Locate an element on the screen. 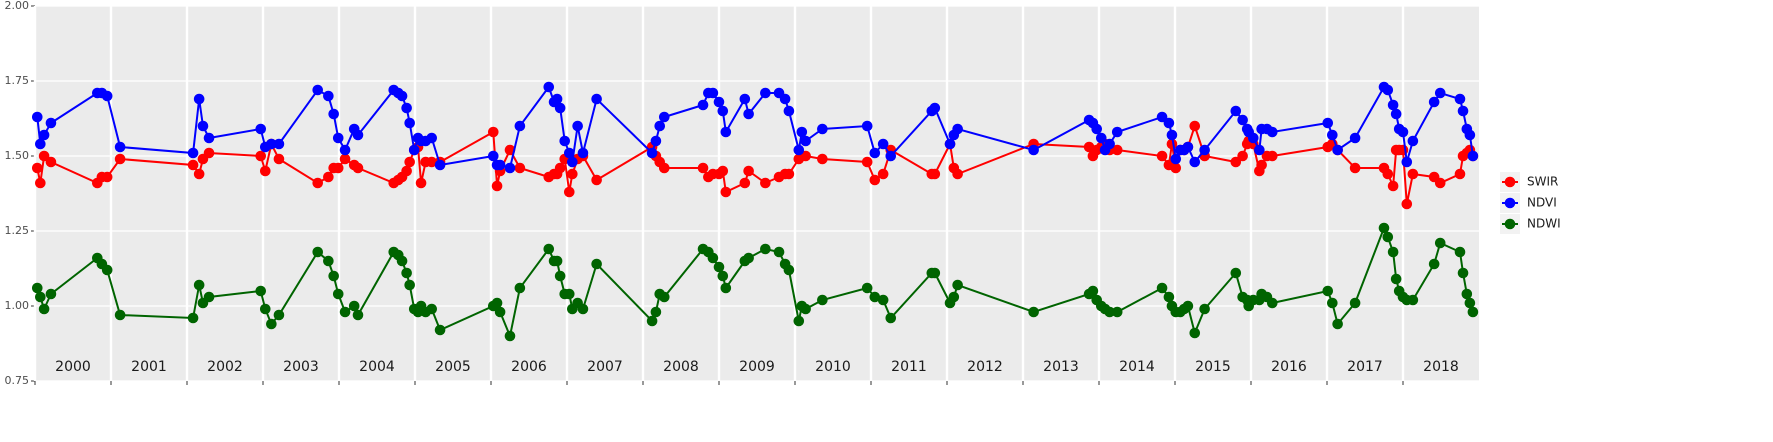 The image size is (1773, 442). y-tick-label: 1.00 is located at coordinates (17, 305).